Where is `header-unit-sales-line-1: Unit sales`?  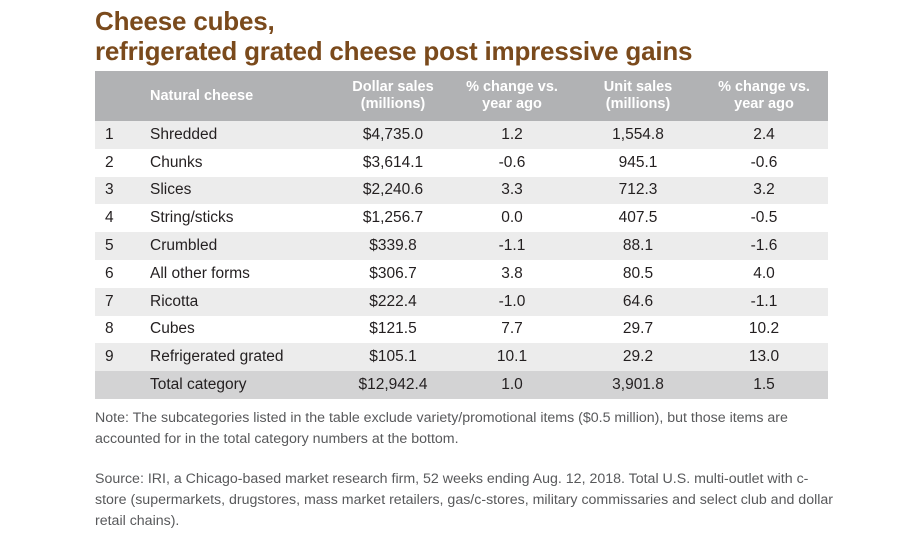 header-unit-sales-line-1: Unit sales is located at coordinates (638, 87).